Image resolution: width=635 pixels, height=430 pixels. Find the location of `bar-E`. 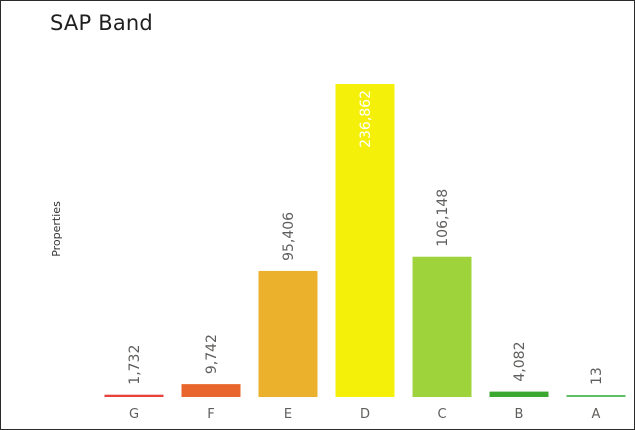

bar-E is located at coordinates (288, 333).